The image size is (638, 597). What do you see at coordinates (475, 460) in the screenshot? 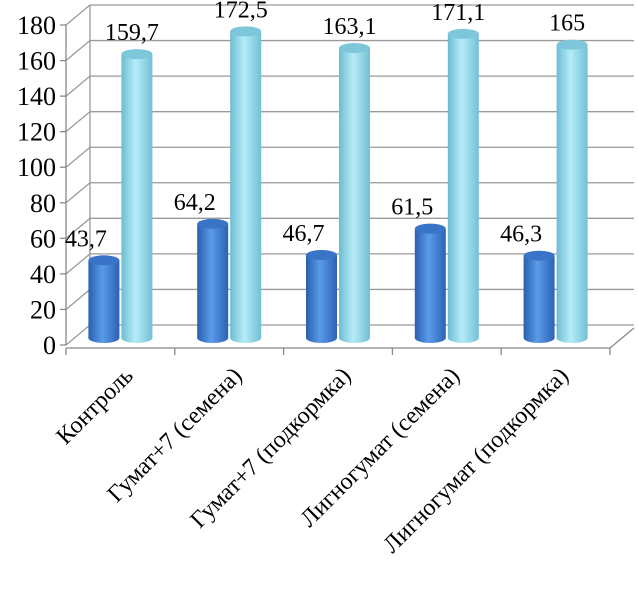
I see `x-tick-label: Лигногумат (подкормка)` at bounding box center [475, 460].